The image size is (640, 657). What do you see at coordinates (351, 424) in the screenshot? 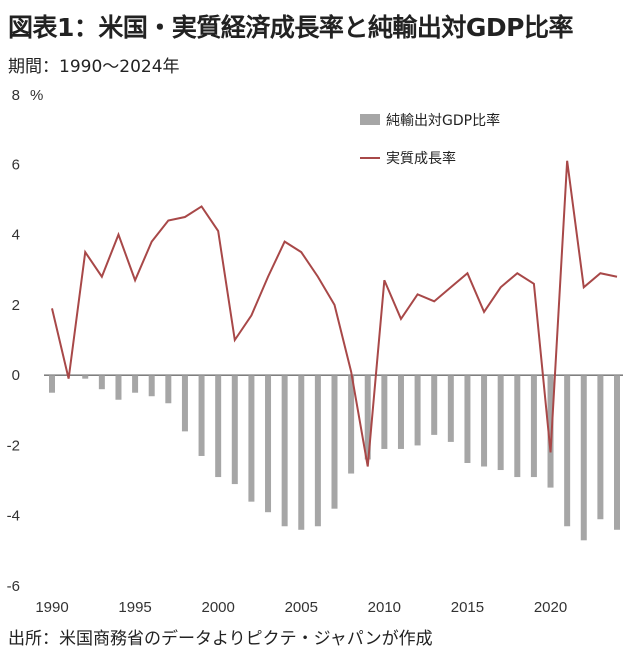
I see `bar-2008` at bounding box center [351, 424].